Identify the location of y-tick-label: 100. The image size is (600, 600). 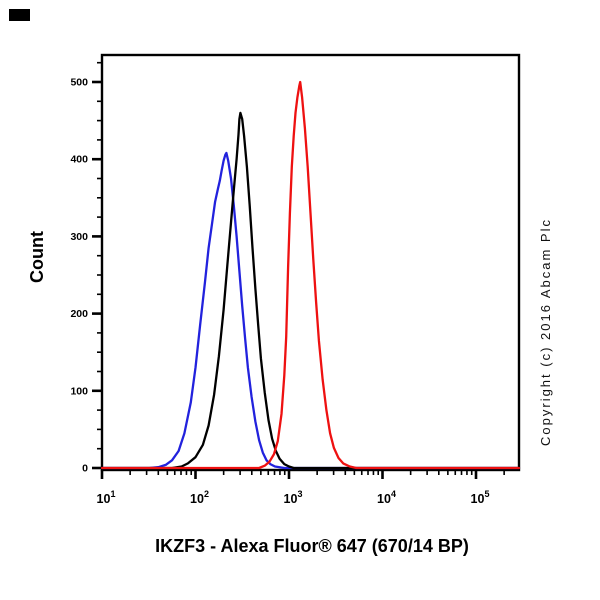
(79, 391).